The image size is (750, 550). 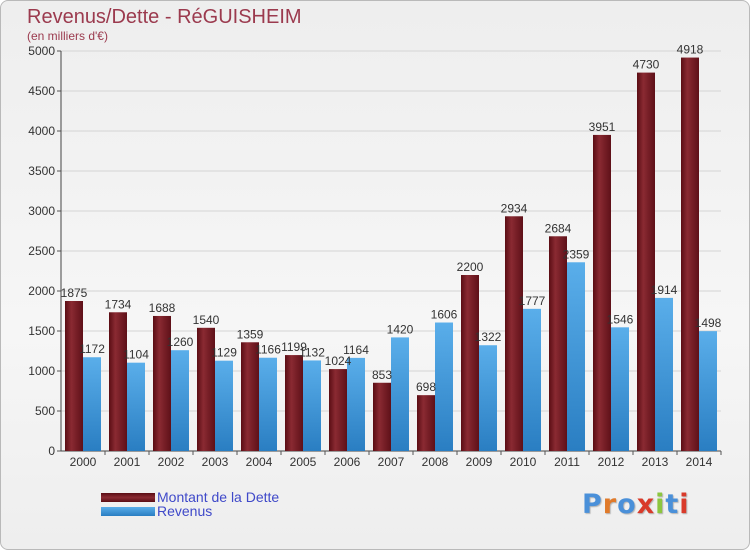 I want to click on bar-revenue-2011, so click(x=576, y=356).